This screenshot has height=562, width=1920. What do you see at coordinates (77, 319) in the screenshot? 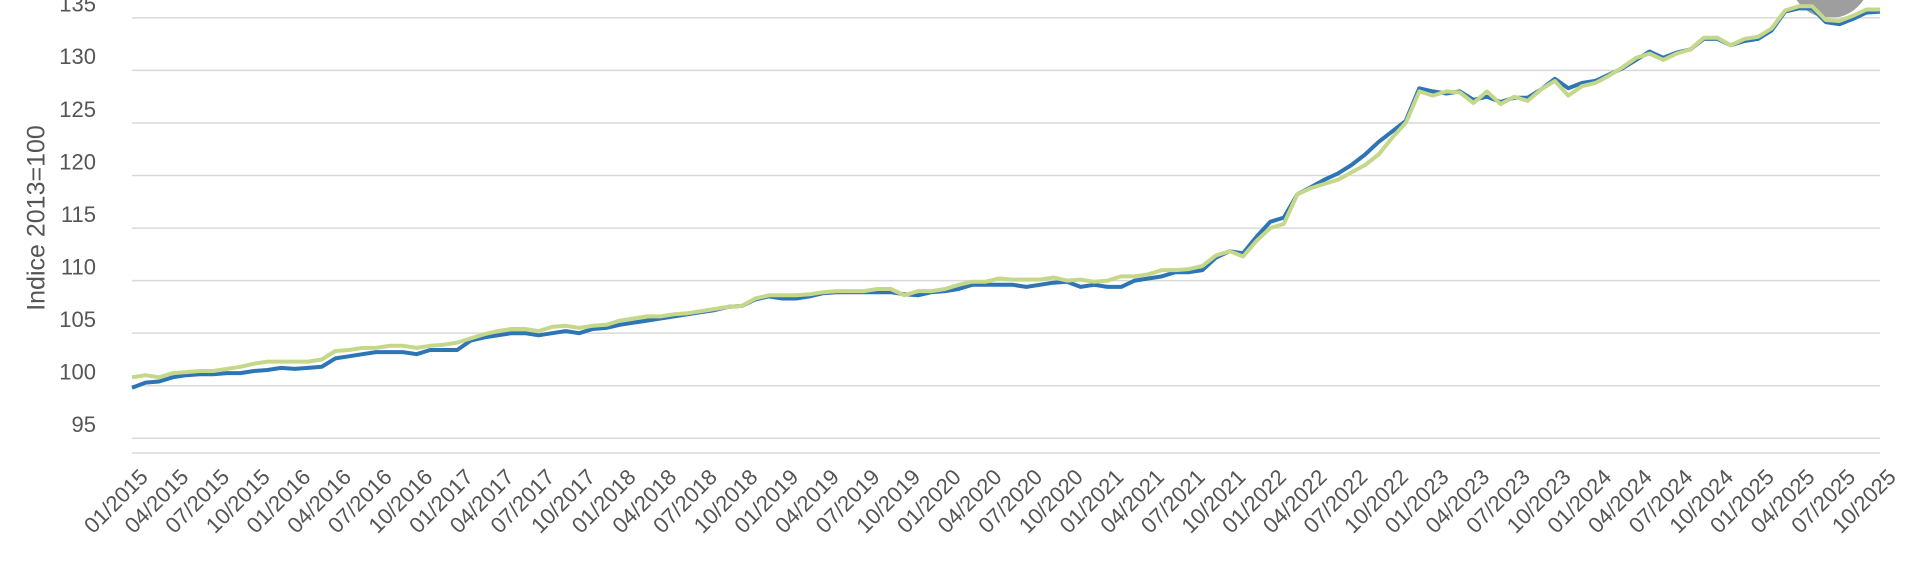
I see `y-tick-label: 105` at bounding box center [77, 319].